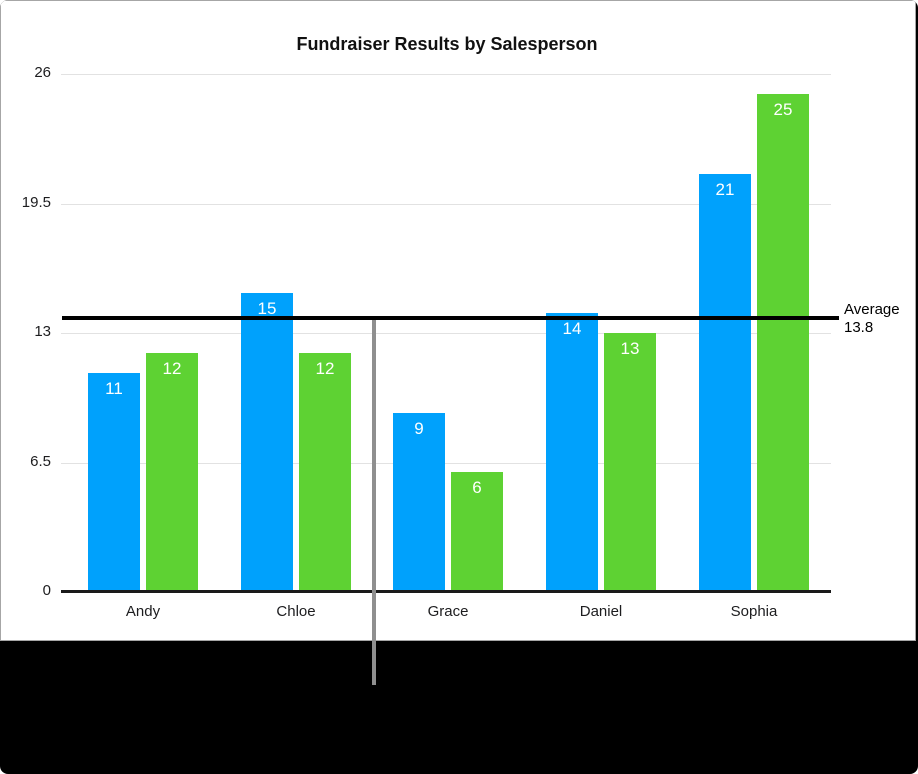 The width and height of the screenshot is (918, 774). What do you see at coordinates (172, 472) in the screenshot?
I see `bar-andy-green: 12` at bounding box center [172, 472].